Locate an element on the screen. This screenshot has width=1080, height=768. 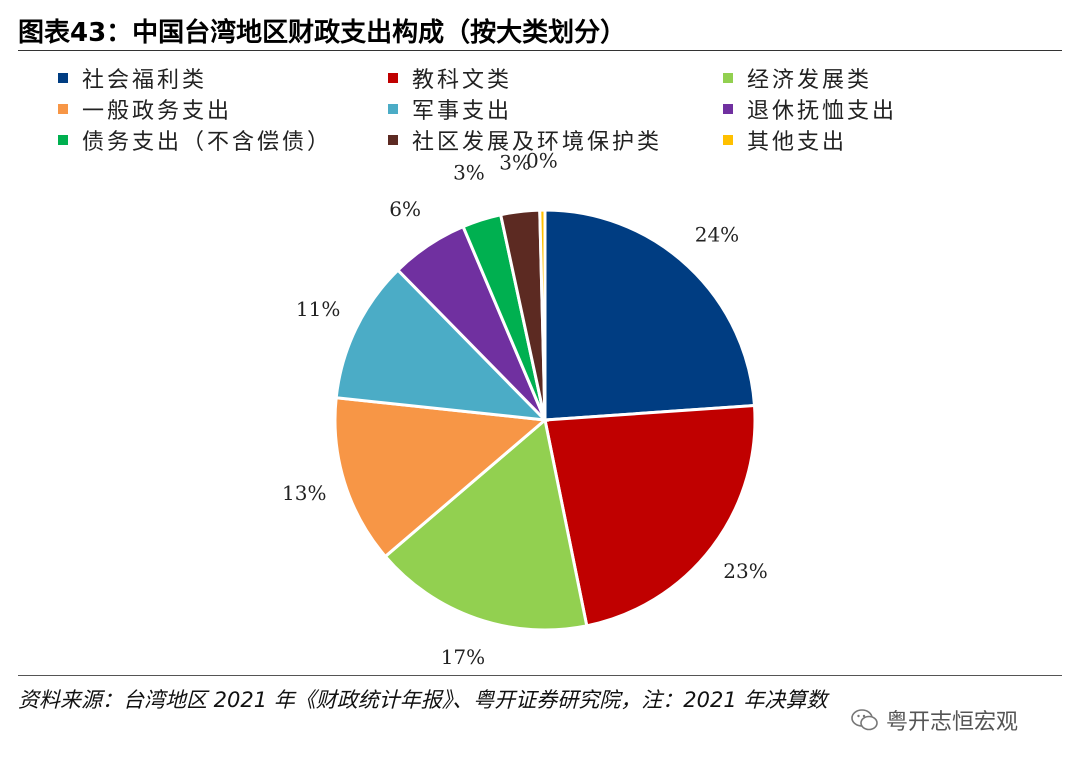
legend-item: 经济发展类 is located at coordinates (797, 78).